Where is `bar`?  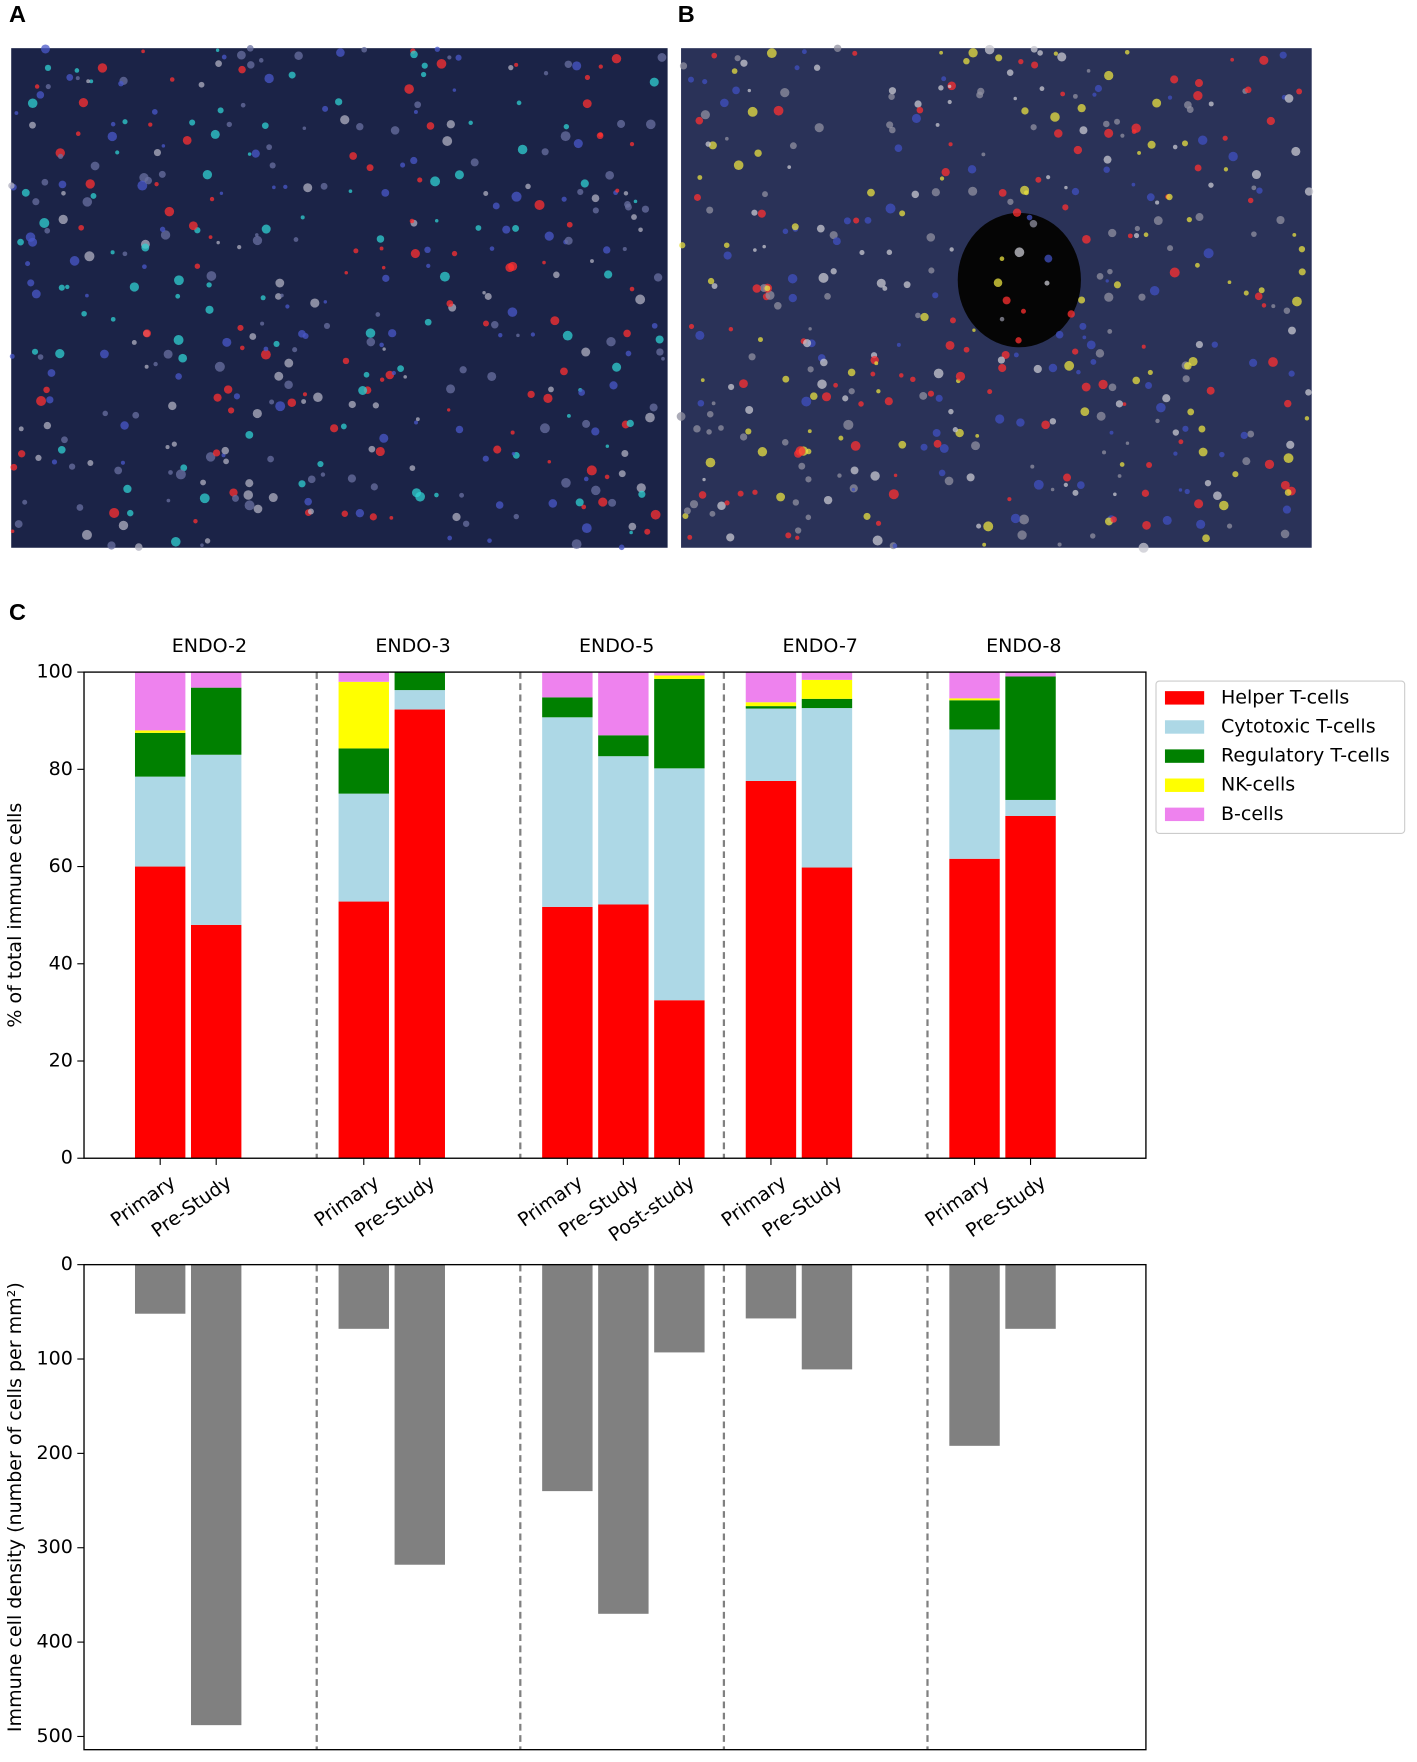 bar is located at coordinates (679, 1308).